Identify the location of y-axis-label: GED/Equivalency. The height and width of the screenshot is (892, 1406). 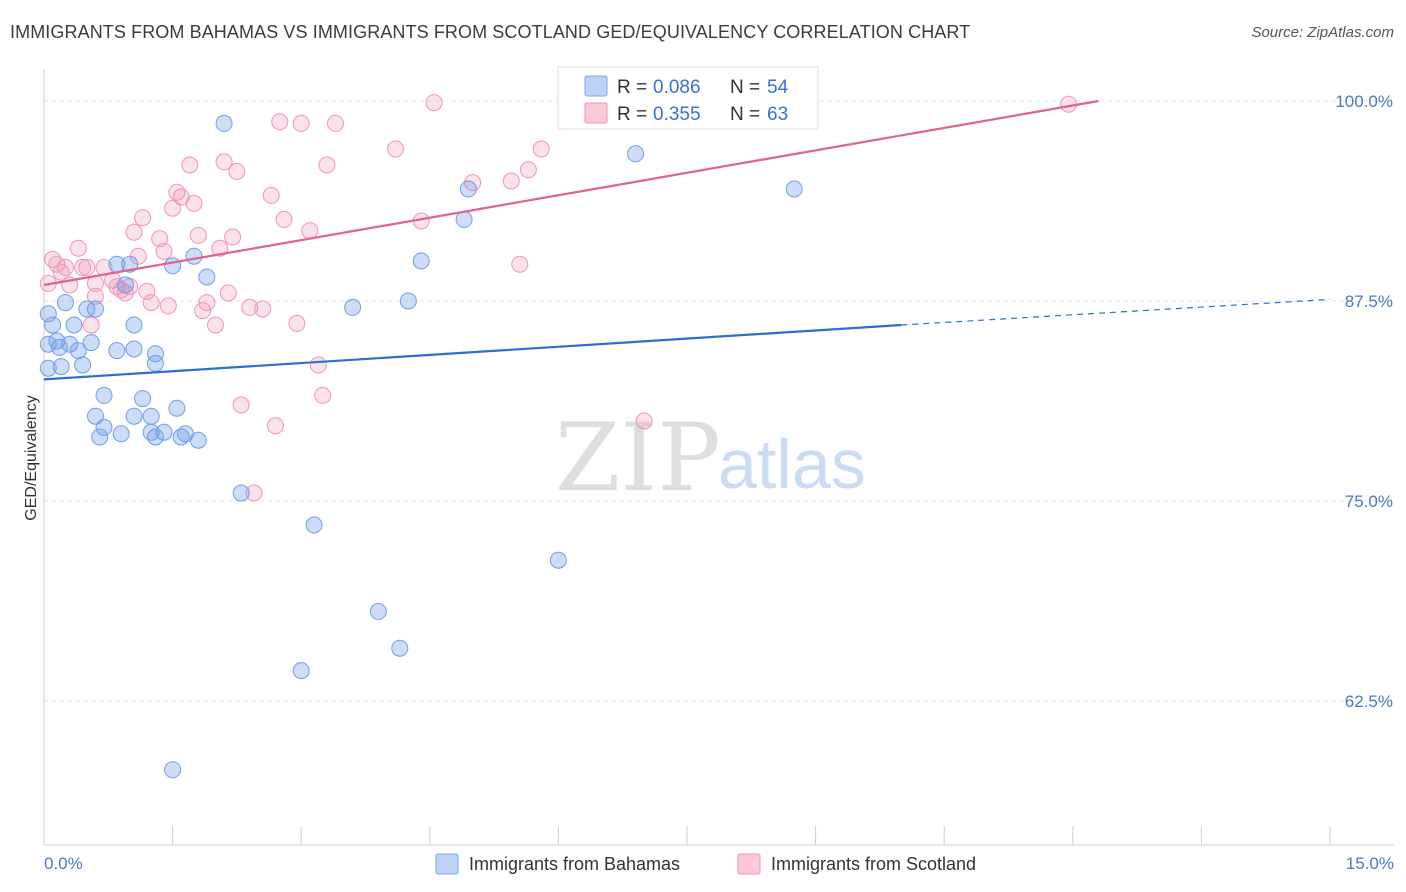
(31, 457).